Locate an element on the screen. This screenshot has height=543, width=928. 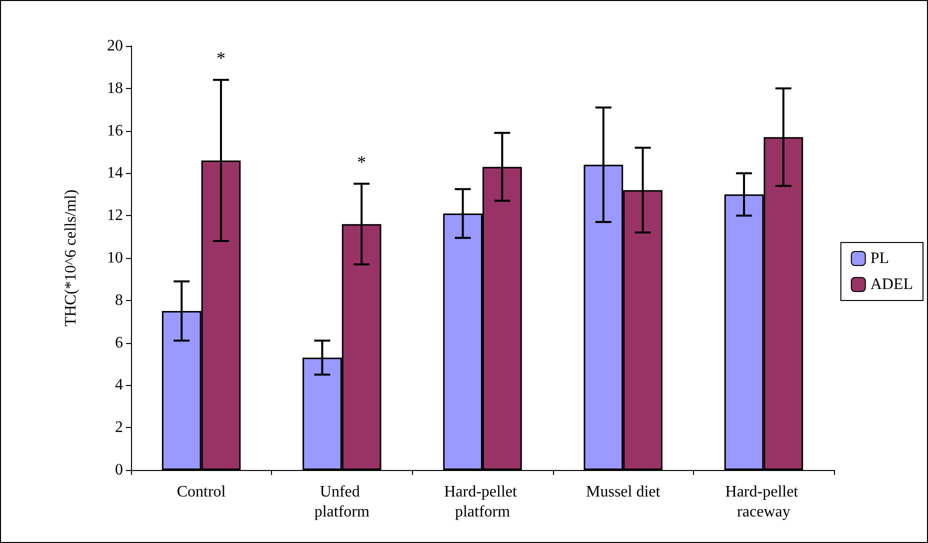
y-tick-label: 2 is located at coordinates (119, 427).